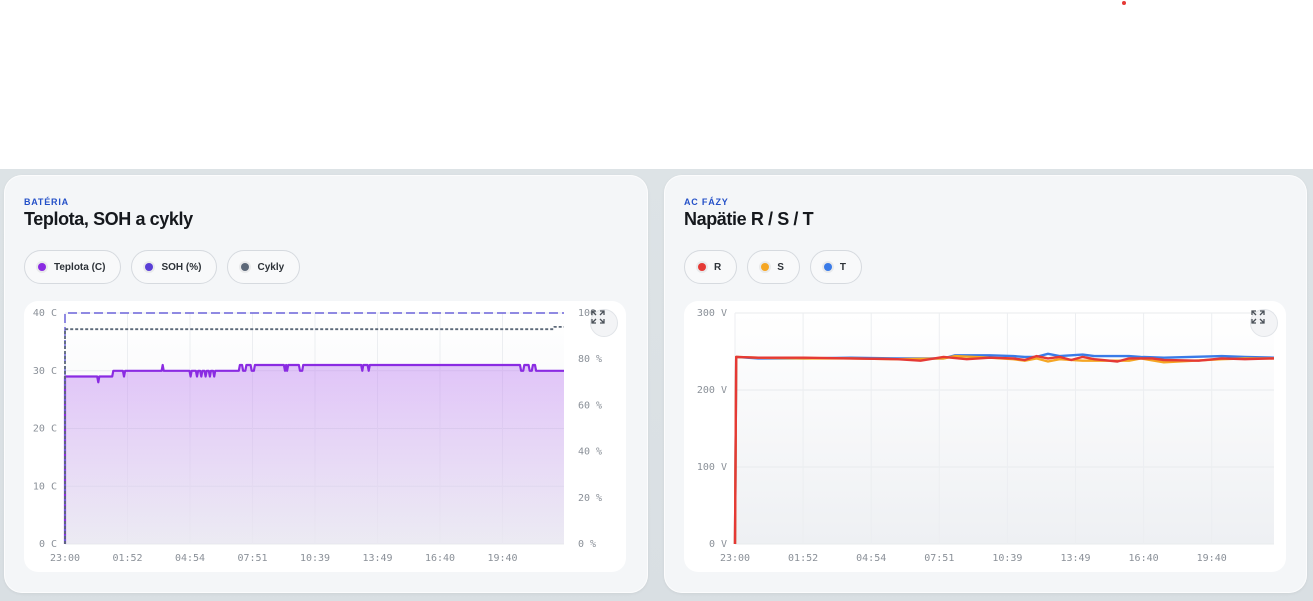  Describe the element at coordinates (590, 405) in the screenshot. I see `y2-tick-label: 60 %` at that location.